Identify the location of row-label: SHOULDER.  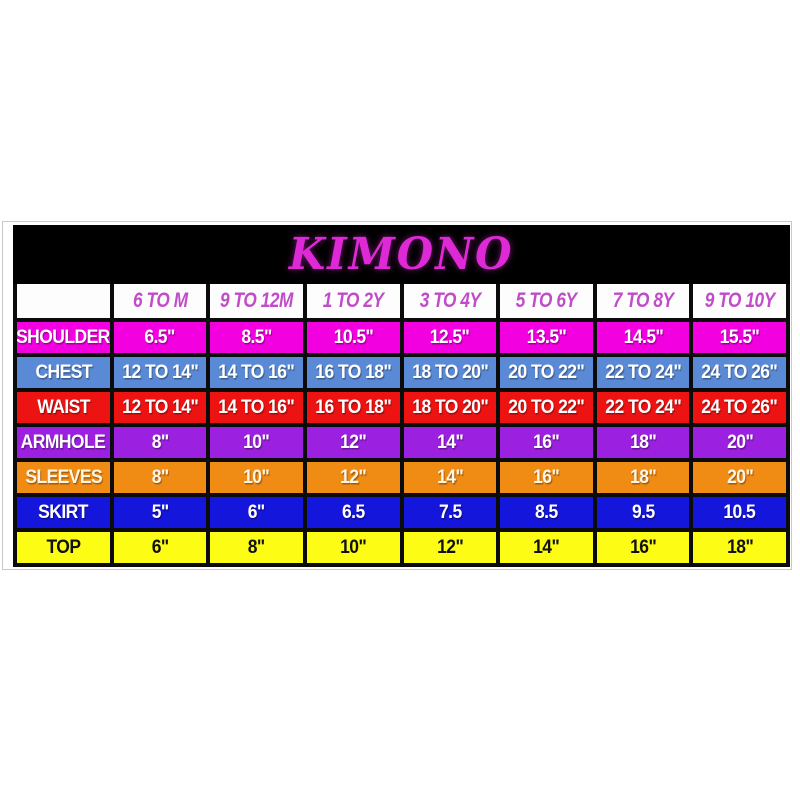
(63, 337).